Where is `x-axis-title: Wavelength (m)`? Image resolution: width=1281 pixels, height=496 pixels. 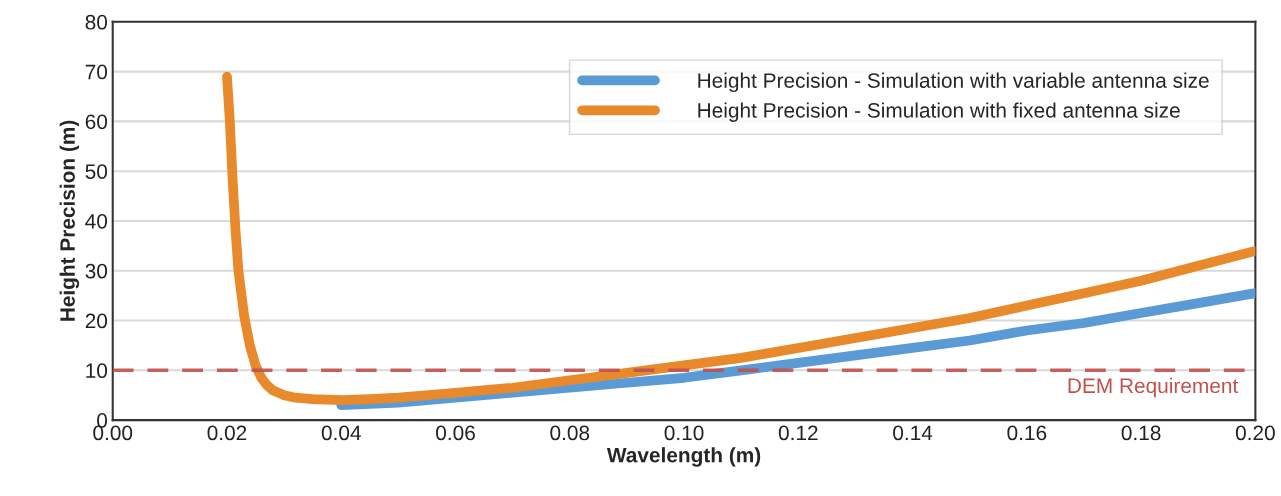 x-axis-title: Wavelength (m) is located at coordinates (683, 457).